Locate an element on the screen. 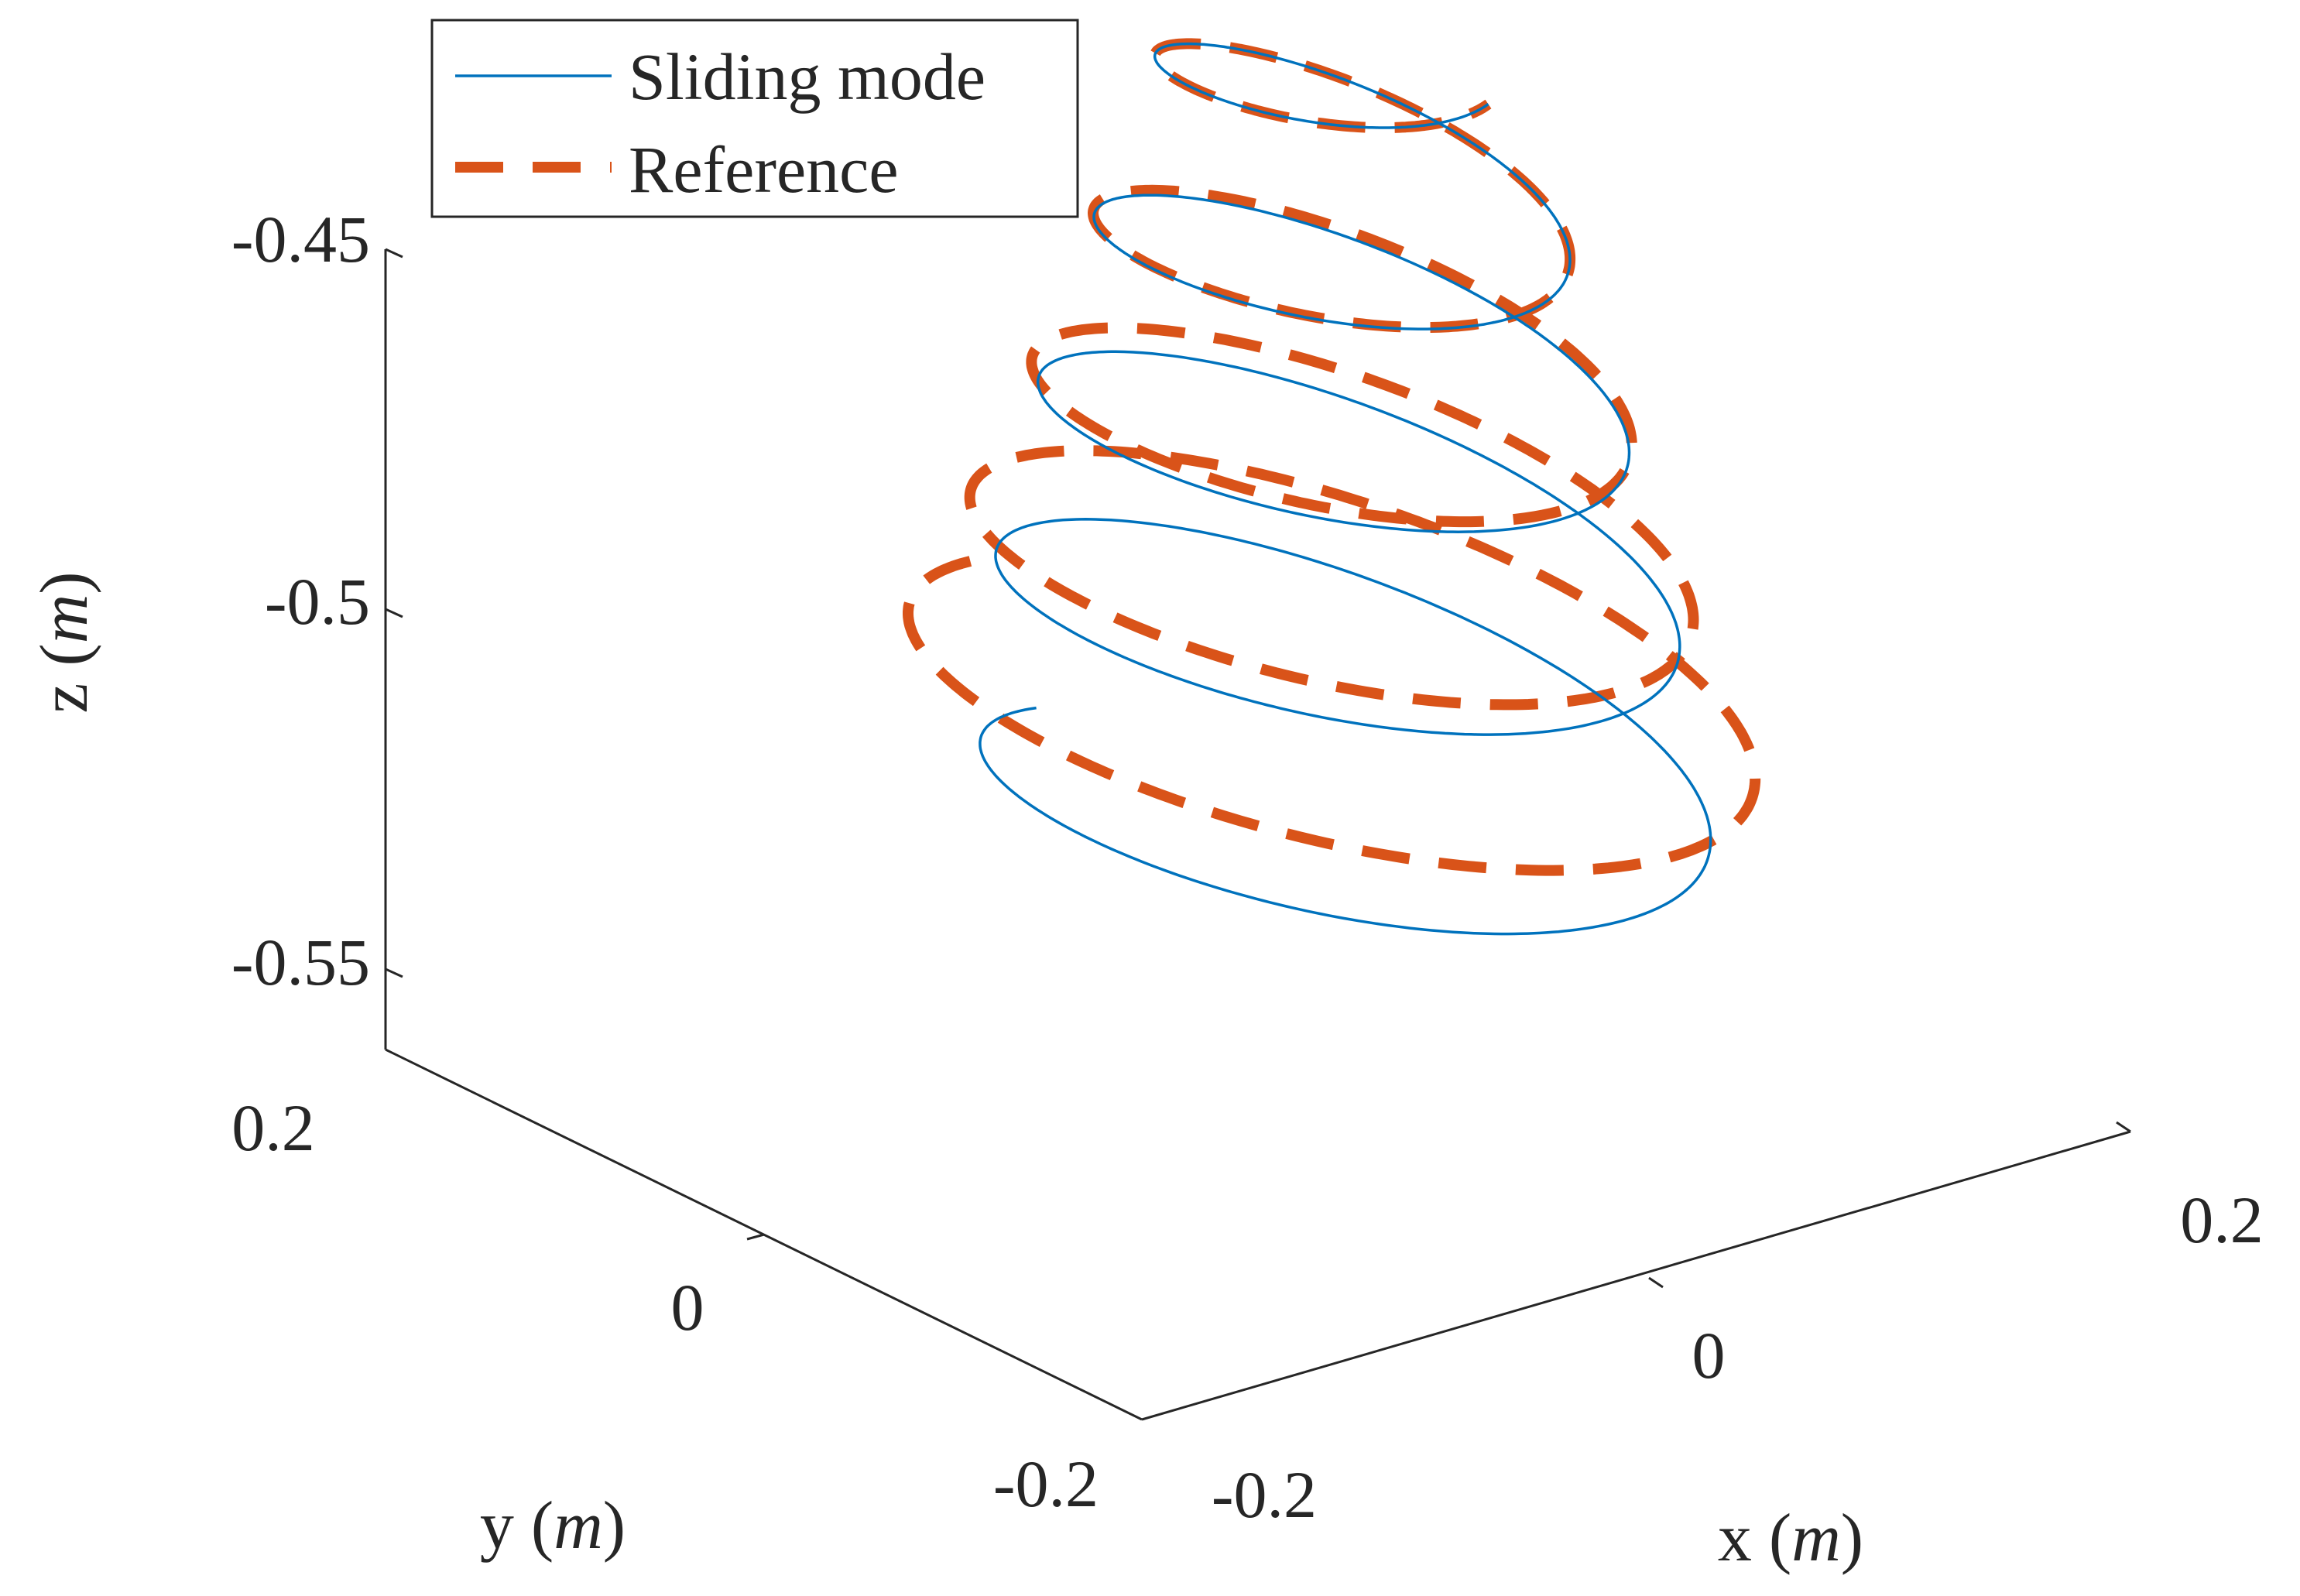 The image size is (2300, 1596). z-axis-label-close: ) is located at coordinates (64, 582).